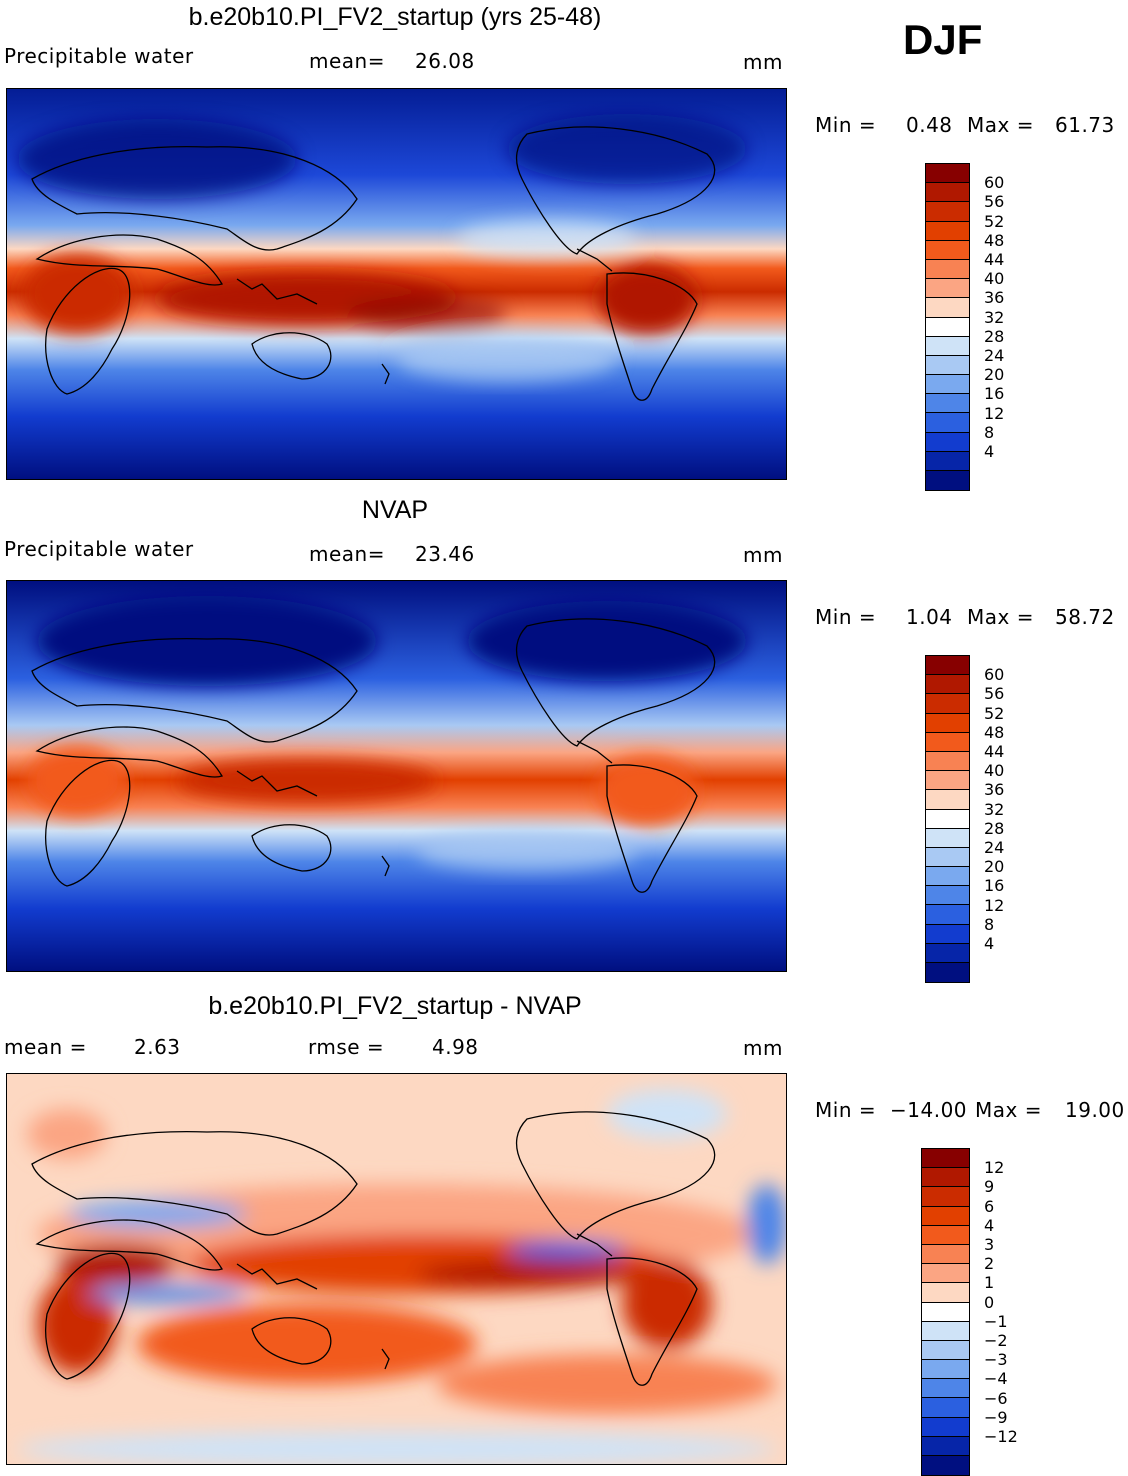  What do you see at coordinates (943, 39) in the screenshot?
I see `season-label: DJF` at bounding box center [943, 39].